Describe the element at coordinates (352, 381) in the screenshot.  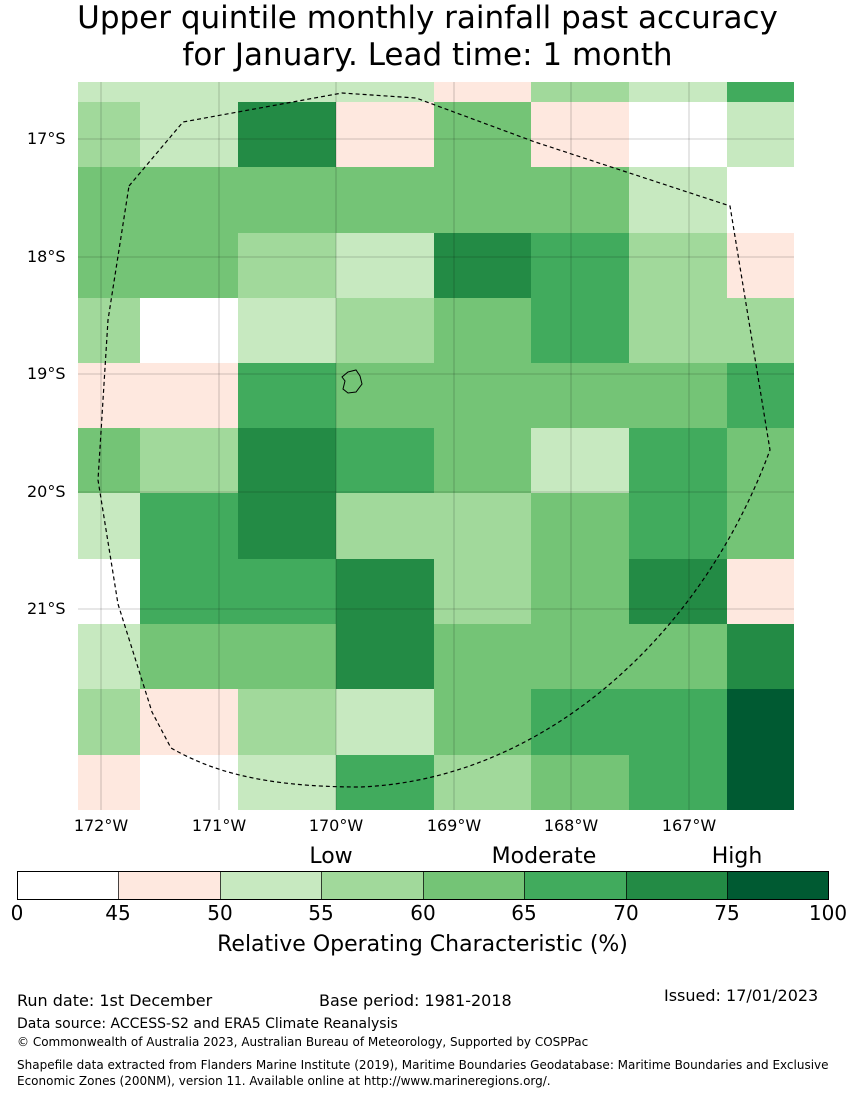
I see `island-outline` at that location.